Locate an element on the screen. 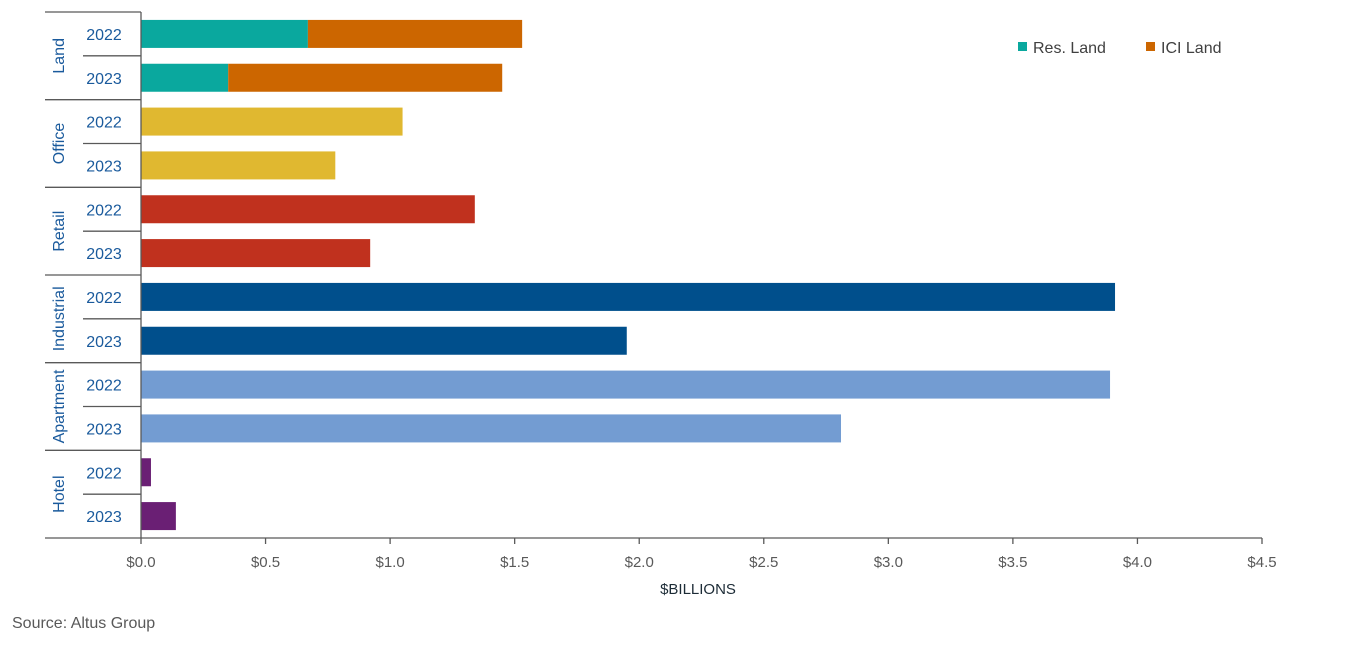 This screenshot has height=653, width=1353. bar-apartment-2023 is located at coordinates (491, 428).